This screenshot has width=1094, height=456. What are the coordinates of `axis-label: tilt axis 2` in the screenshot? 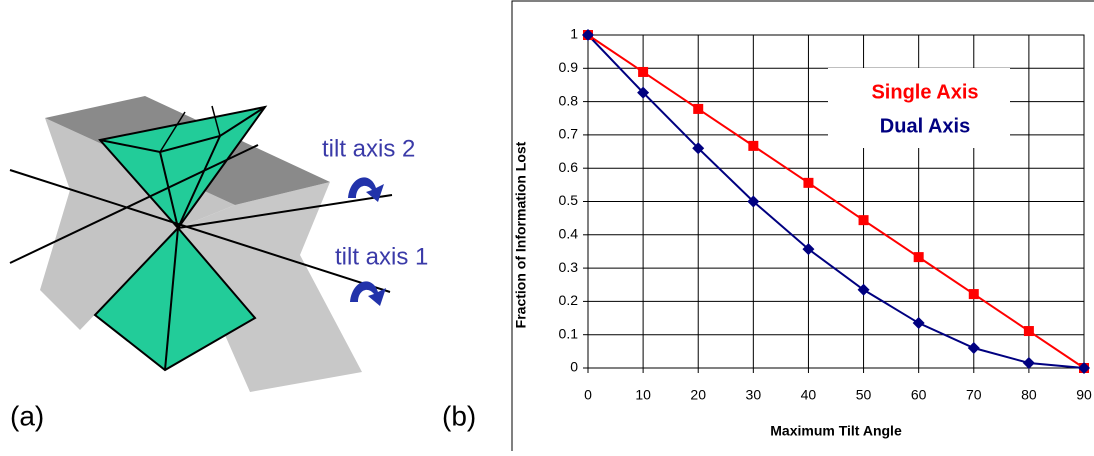 It's located at (368, 148).